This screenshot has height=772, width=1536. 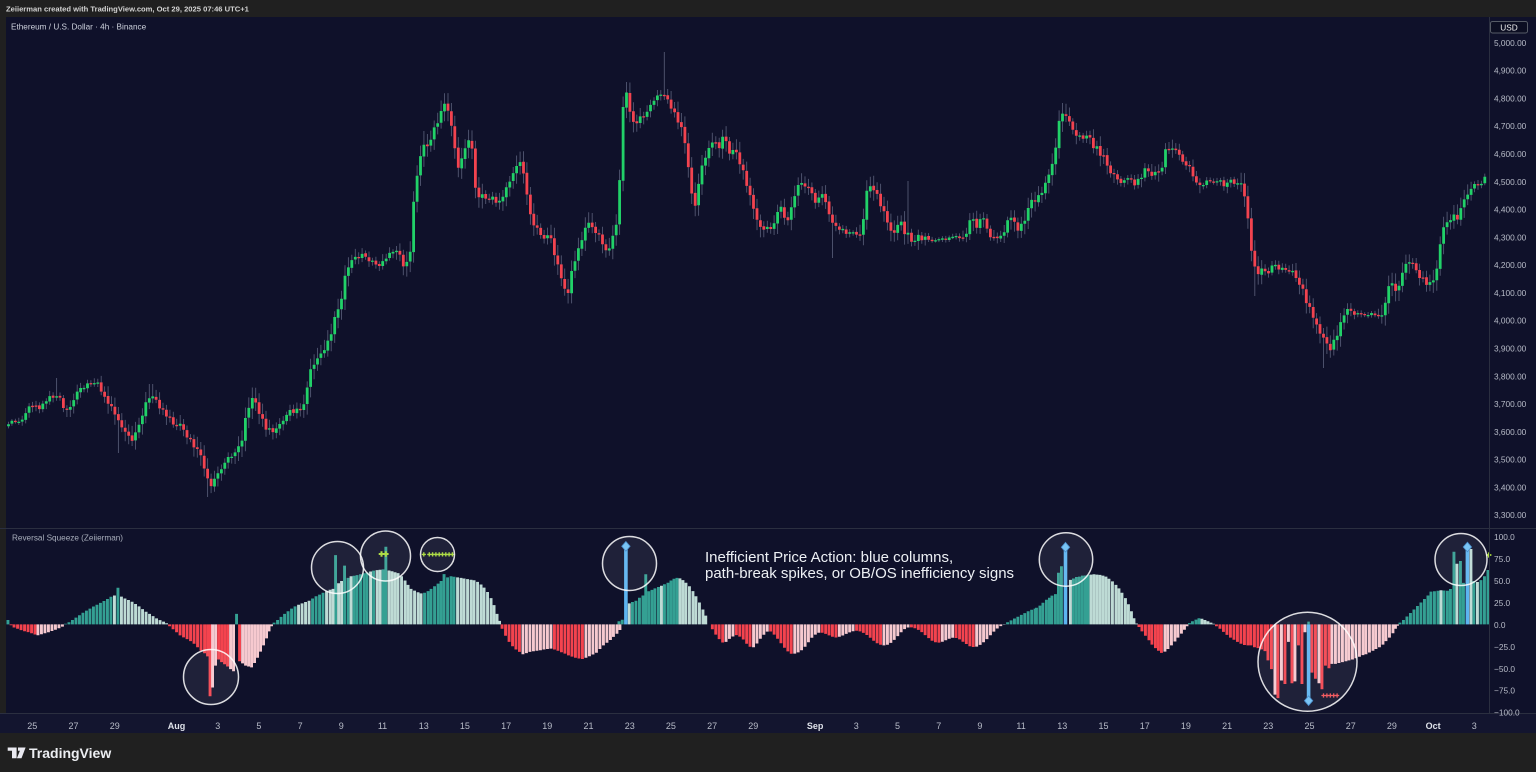 What do you see at coordinates (79, 27) in the screenshot?
I see `svg-text:Ethereum / U.S. Dollar · 4h ·: Ethereum / U.S. Dollar · 4h · Binance` at bounding box center [79, 27].